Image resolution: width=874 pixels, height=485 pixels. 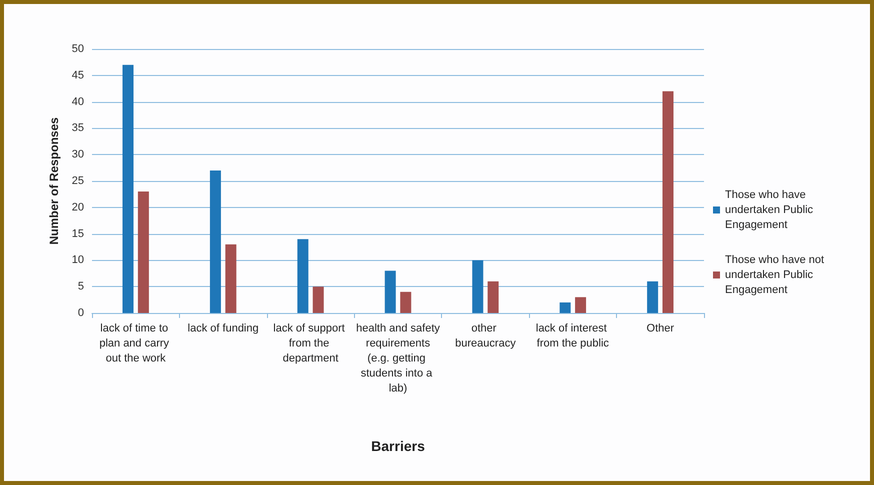 I want to click on x-tick-label: lack of support from the department, so click(x=310, y=343).